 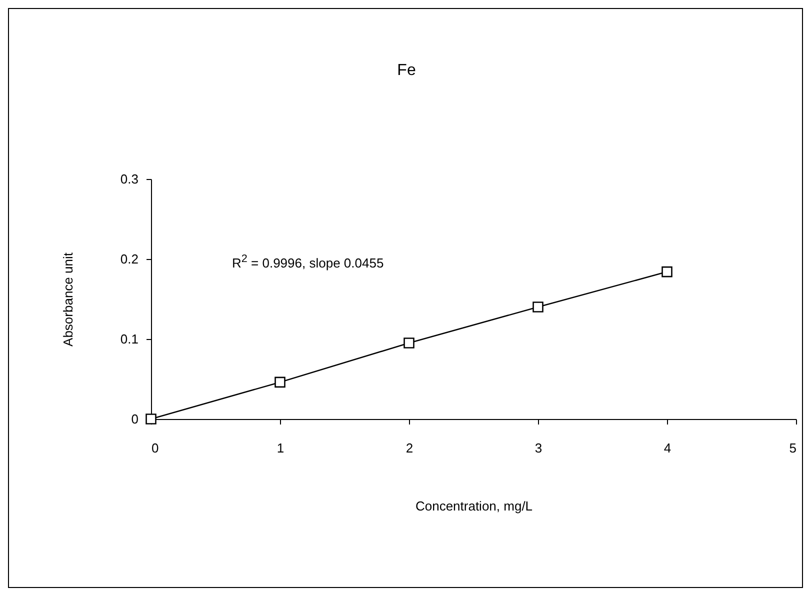 I want to click on y-tick-label: 0.1, so click(x=129, y=339).